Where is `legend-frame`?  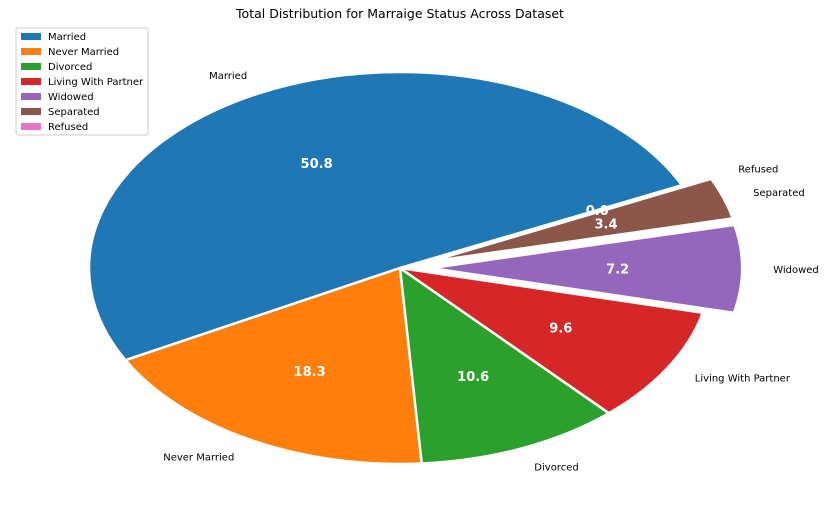 legend-frame is located at coordinates (82, 81).